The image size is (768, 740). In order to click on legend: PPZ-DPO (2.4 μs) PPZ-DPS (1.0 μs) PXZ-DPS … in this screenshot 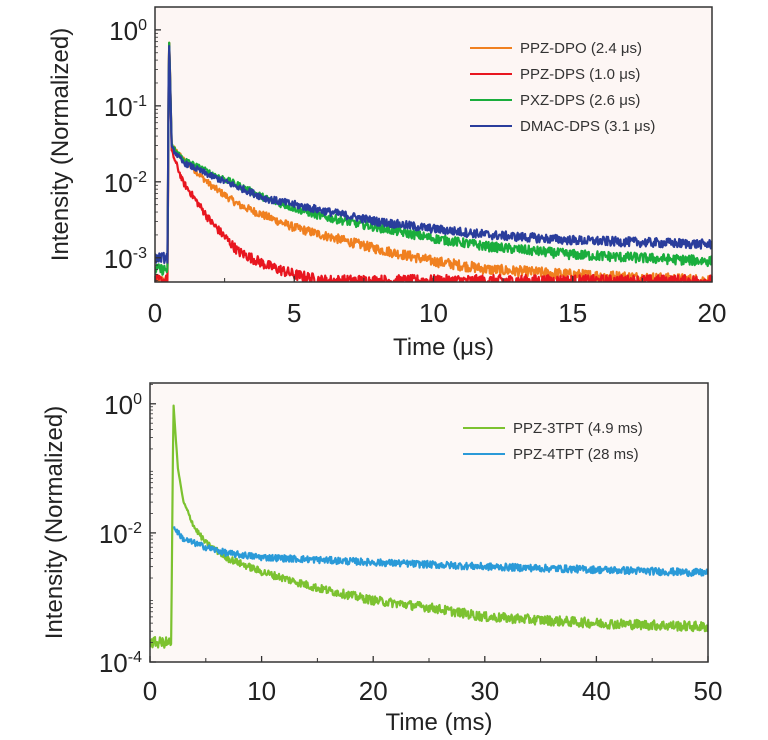, I will do `click(562, 87)`.